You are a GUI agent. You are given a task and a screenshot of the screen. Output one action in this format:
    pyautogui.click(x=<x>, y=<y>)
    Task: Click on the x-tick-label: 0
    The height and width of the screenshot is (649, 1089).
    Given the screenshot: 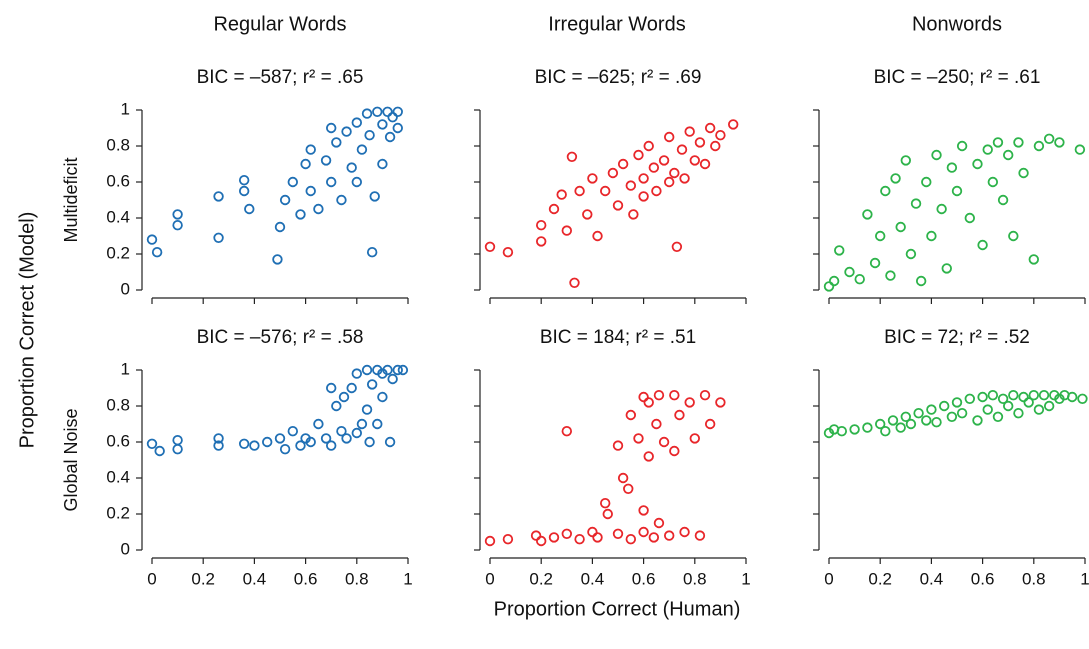 What is the action you would take?
    pyautogui.click(x=828, y=578)
    